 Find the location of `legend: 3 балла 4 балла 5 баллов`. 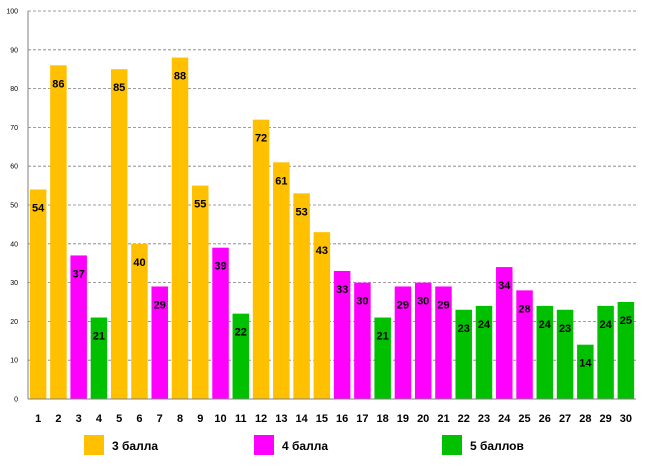

legend: 3 балла 4 балла 5 баллов is located at coordinates (304, 445).